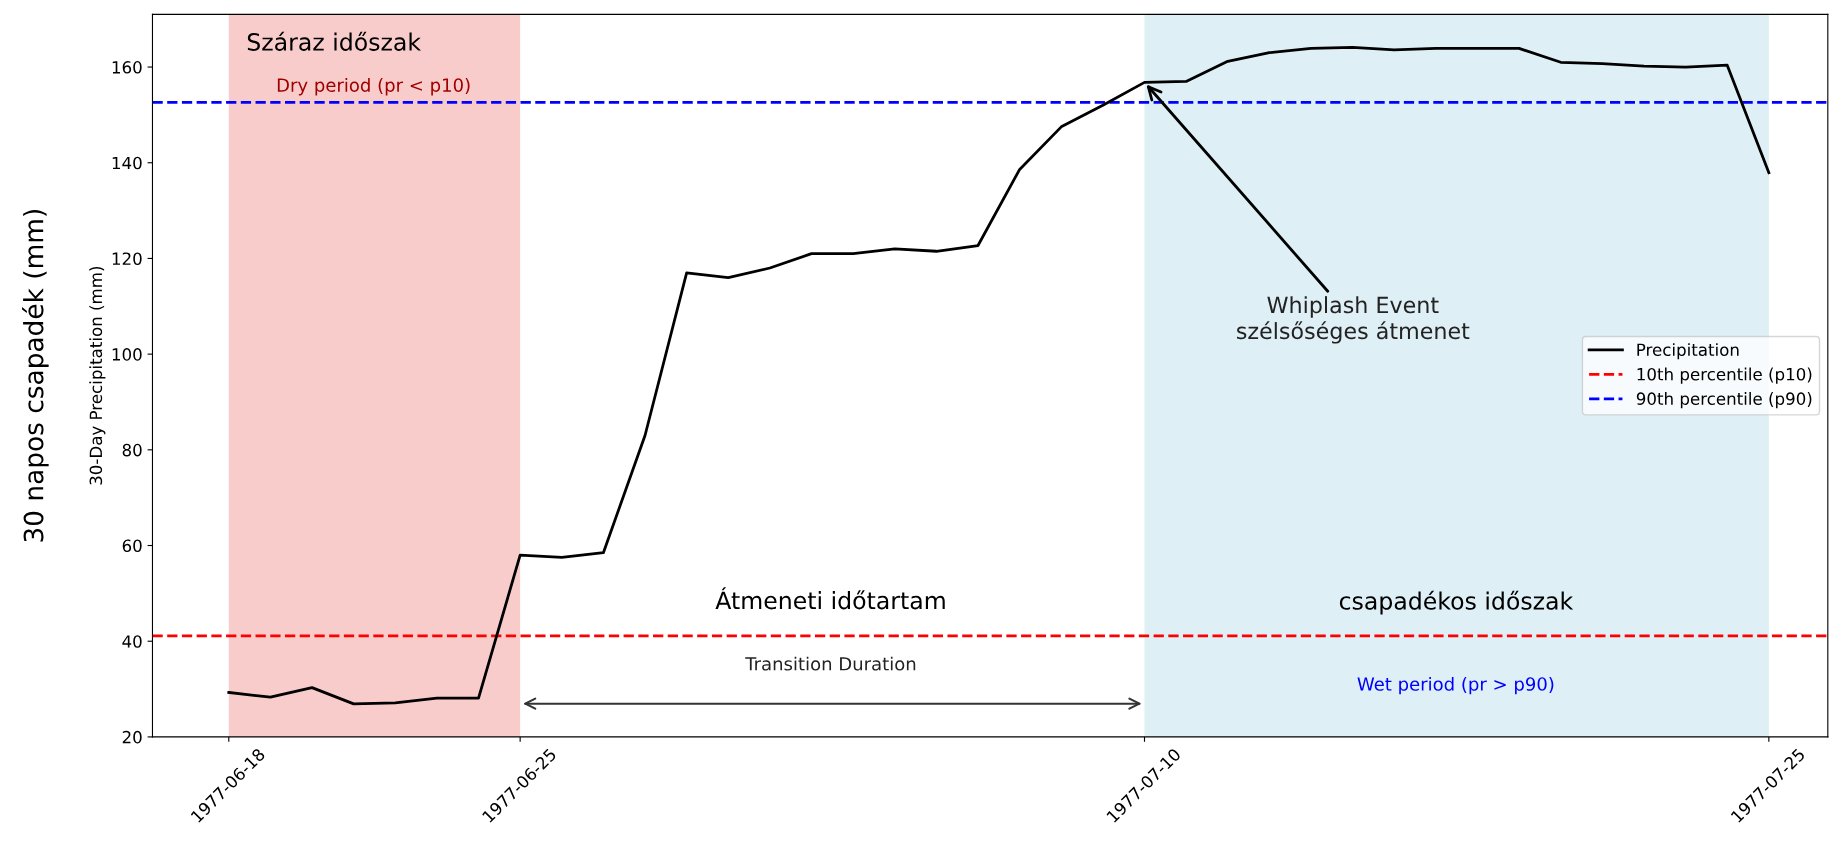 Image resolution: width=1837 pixels, height=848 pixels. Describe the element at coordinates (1455, 685) in the screenshot. I see `annotation: Wet period (pr > p90)` at that location.